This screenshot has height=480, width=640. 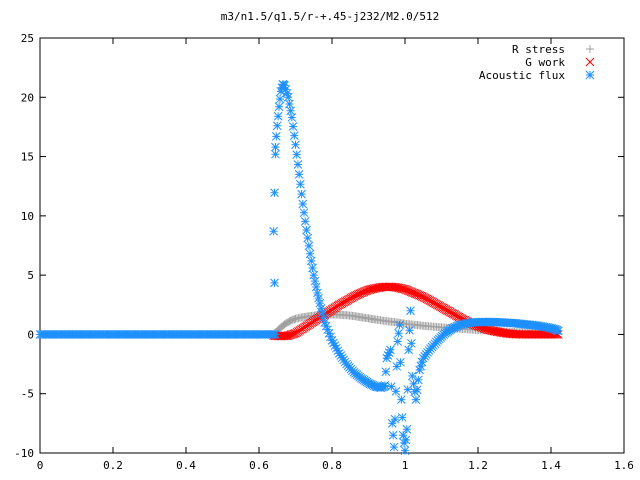 I want to click on x-tick-label: 1.2, so click(x=478, y=465).